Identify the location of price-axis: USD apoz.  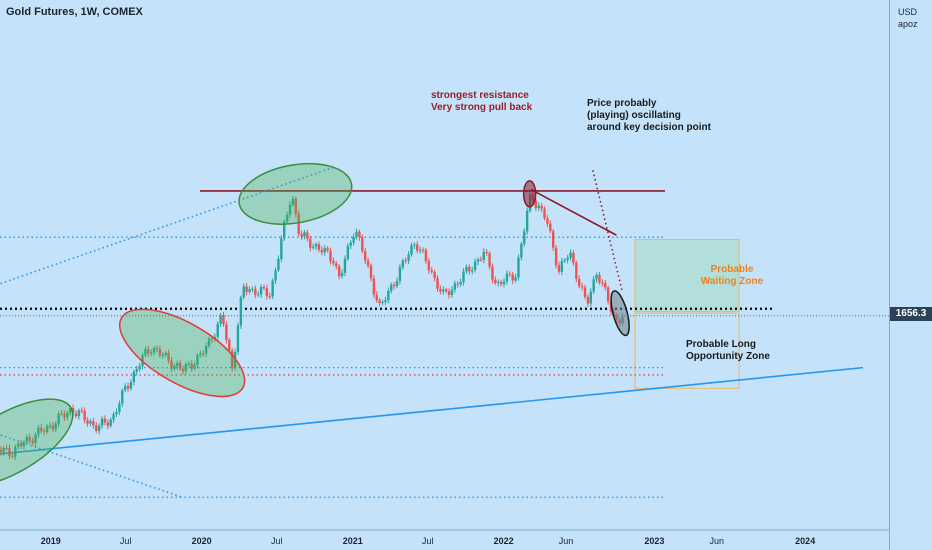
(910, 275).